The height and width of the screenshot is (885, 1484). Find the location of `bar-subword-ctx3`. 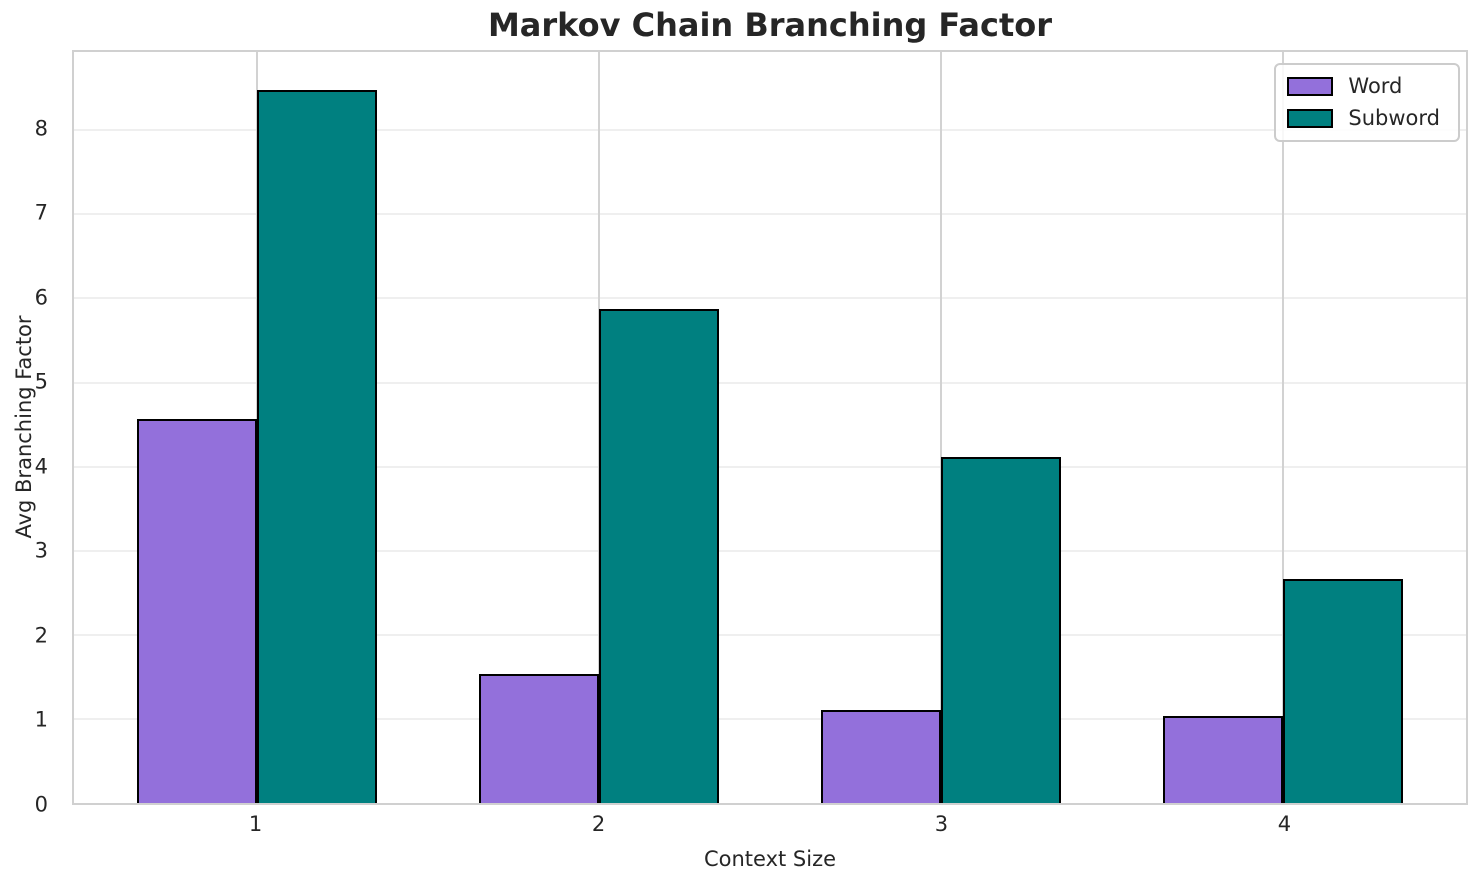

bar-subword-ctx3 is located at coordinates (1001, 629).